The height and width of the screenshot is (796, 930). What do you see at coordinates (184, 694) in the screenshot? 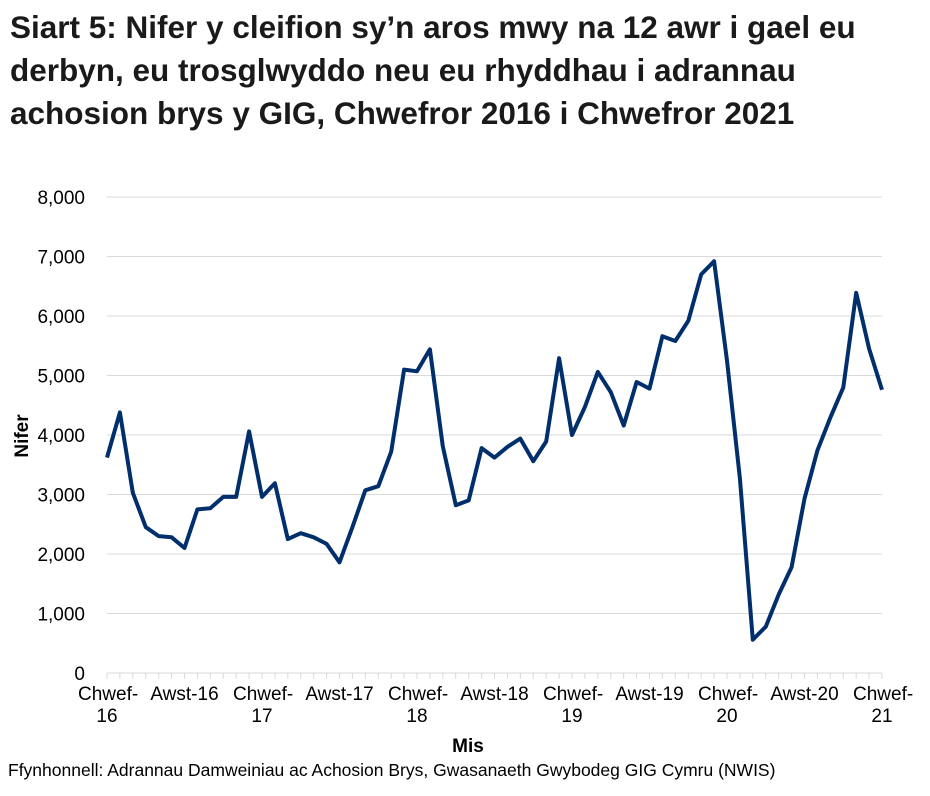
I see `x-tick-label: Awst-16` at bounding box center [184, 694].